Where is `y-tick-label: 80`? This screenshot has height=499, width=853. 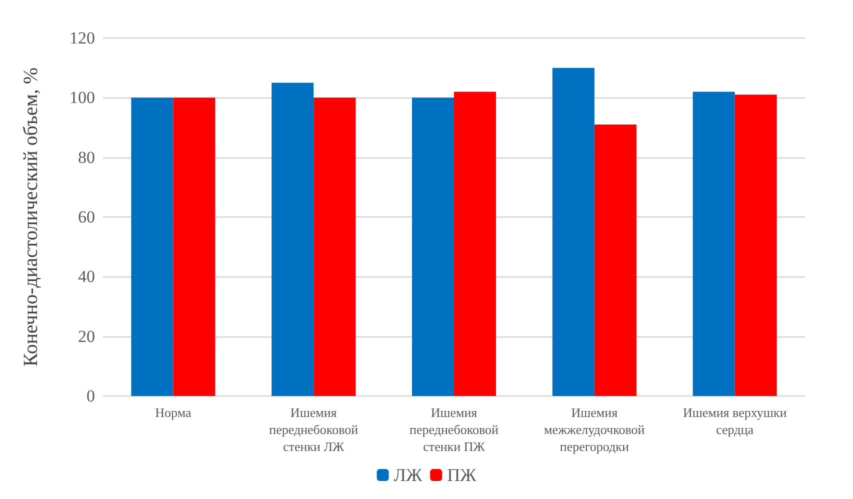 y-tick-label: 80 is located at coordinates (86, 157).